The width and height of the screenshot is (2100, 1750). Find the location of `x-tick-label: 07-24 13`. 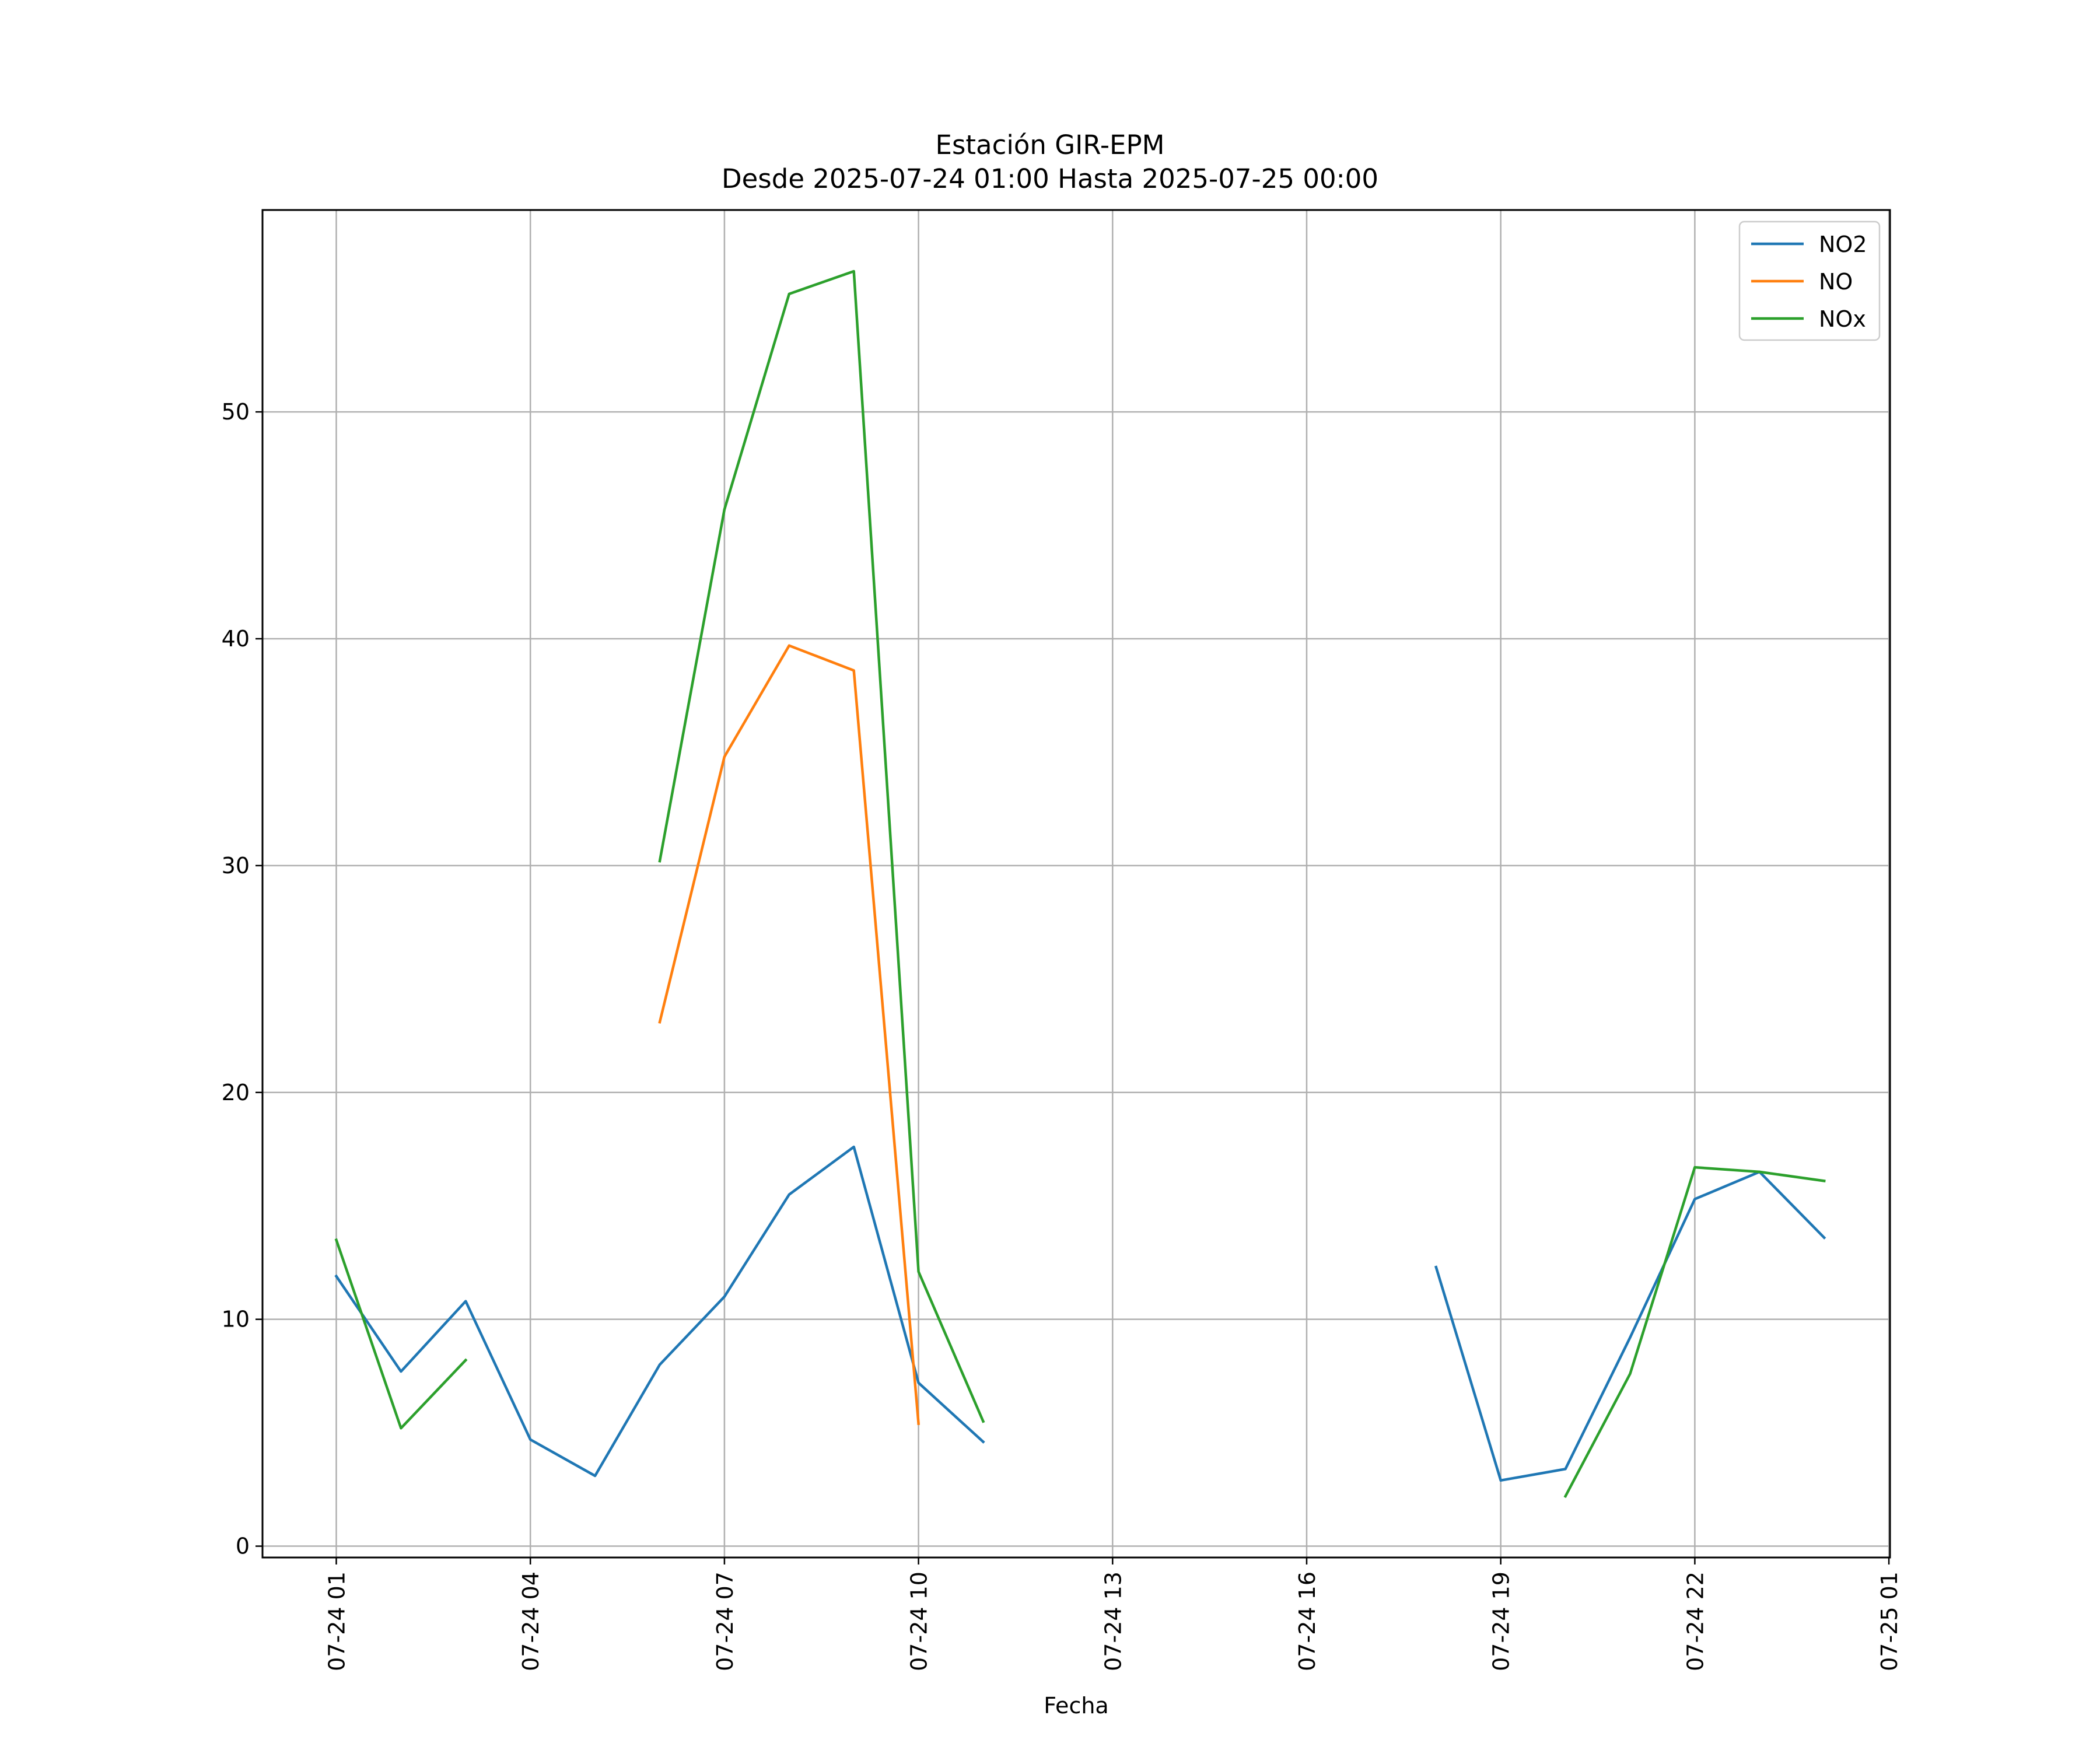

x-tick-label: 07-24 13 is located at coordinates (1113, 1622).